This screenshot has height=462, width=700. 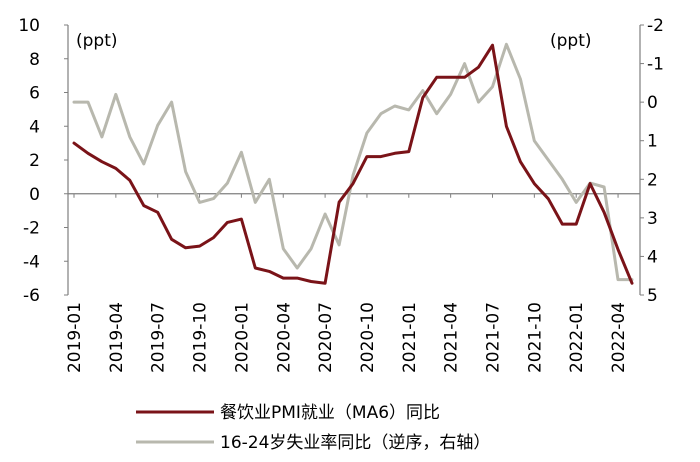 I want to click on right-axis-unit: (ppt), so click(x=571, y=41).